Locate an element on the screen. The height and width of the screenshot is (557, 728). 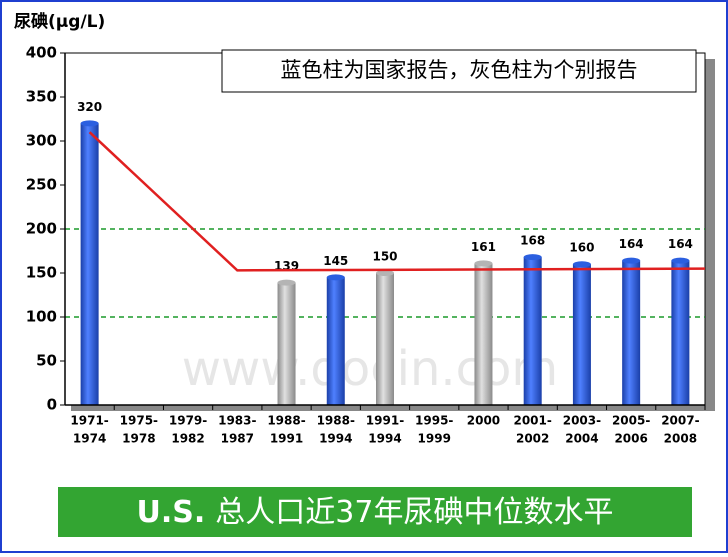
y-tick-label: 0 is located at coordinates (52, 405).